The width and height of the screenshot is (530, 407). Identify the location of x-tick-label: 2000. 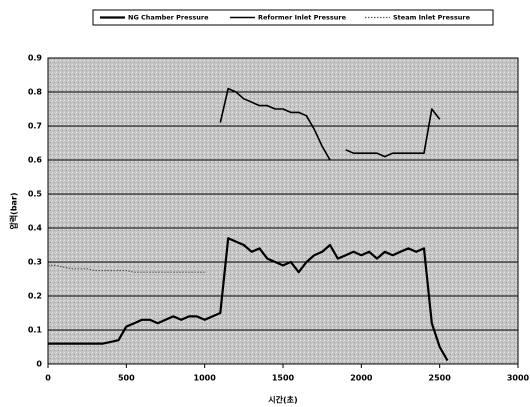
(361, 378).